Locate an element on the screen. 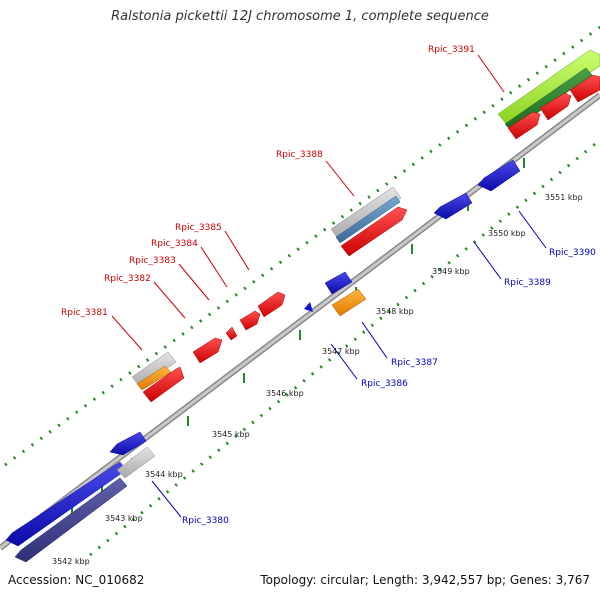  tick-label: 3551 kbp is located at coordinates (564, 197).